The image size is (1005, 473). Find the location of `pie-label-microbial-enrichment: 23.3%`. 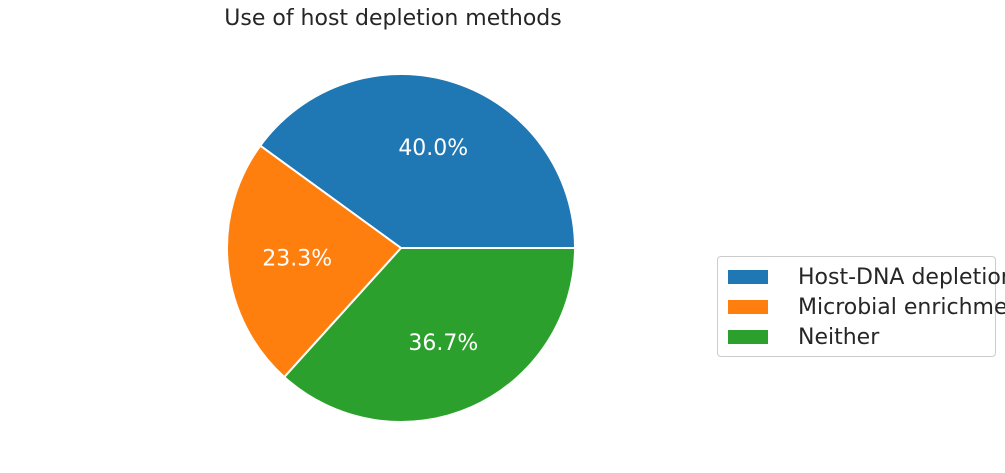

pie-label-microbial-enrichment: 23.3% is located at coordinates (297, 258).